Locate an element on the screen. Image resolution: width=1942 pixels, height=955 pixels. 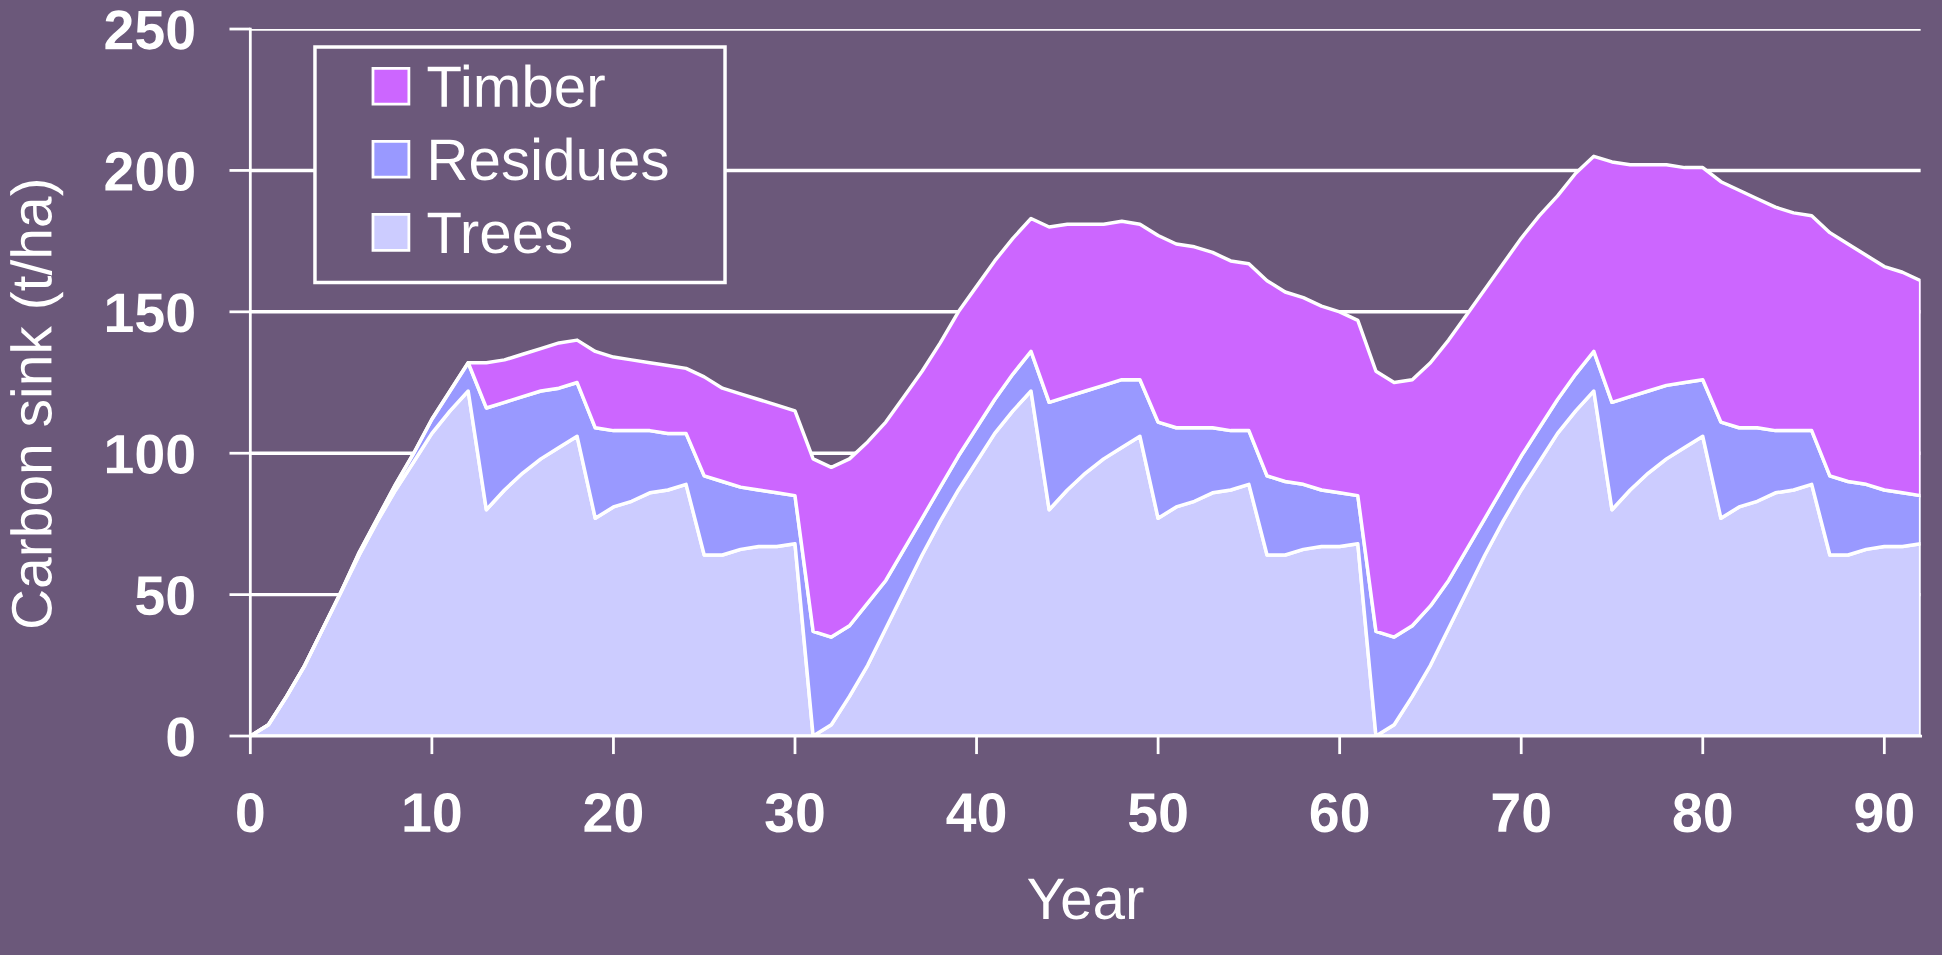
x-tick-label: 60 is located at coordinates (1339, 813).